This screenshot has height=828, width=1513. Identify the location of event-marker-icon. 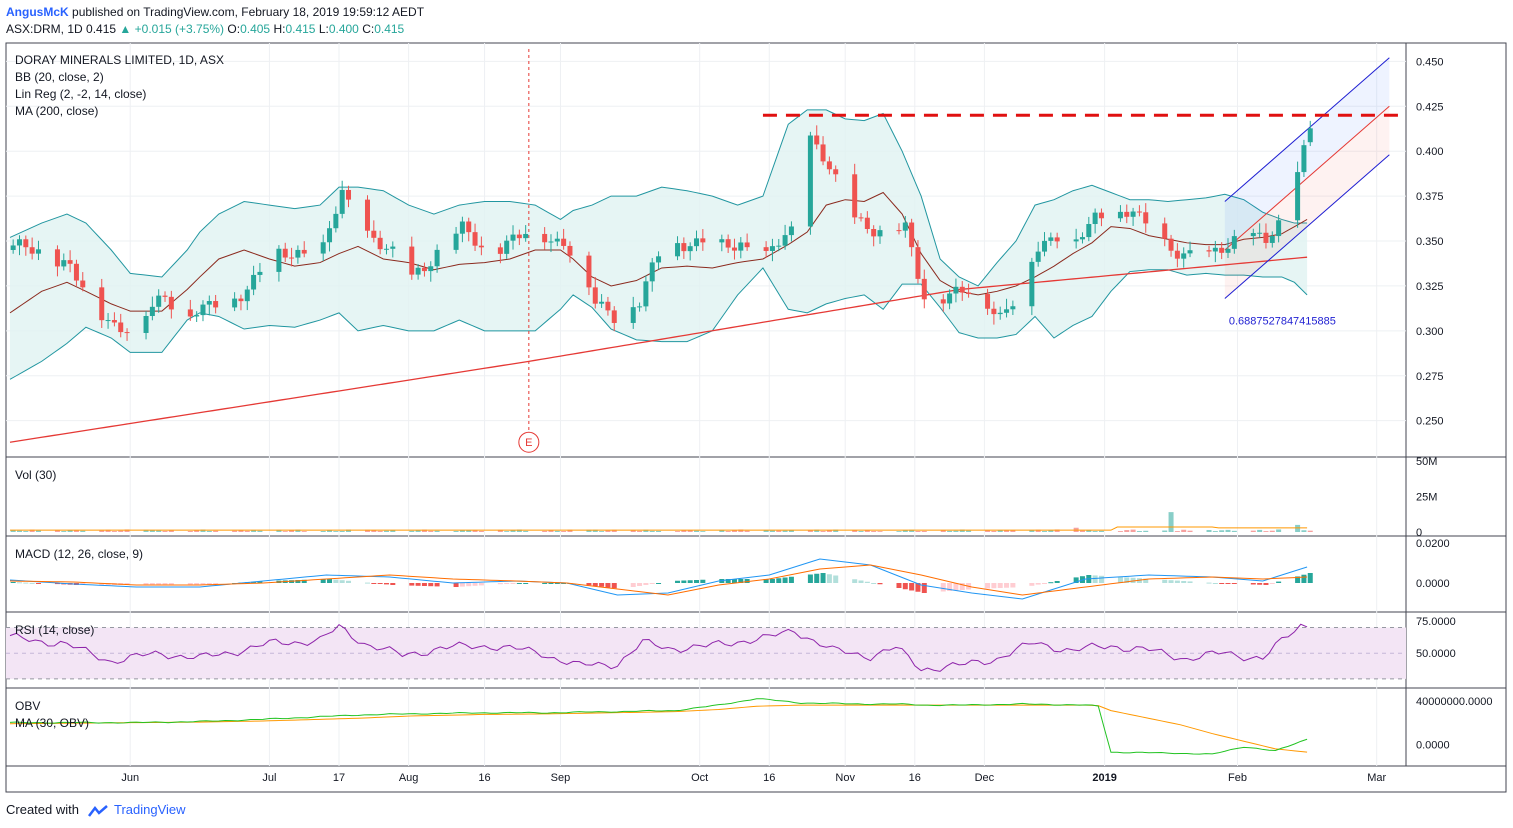
(529, 442).